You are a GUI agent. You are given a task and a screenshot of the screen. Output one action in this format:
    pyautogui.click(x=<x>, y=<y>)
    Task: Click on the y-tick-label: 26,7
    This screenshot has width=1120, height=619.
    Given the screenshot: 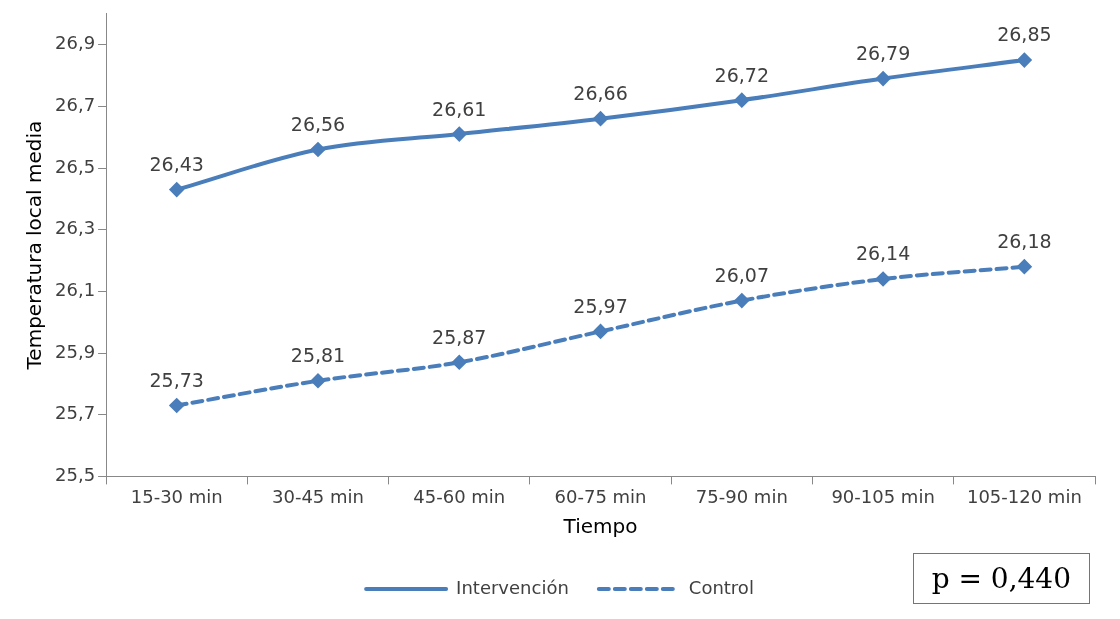 What is the action you would take?
    pyautogui.click(x=75, y=104)
    